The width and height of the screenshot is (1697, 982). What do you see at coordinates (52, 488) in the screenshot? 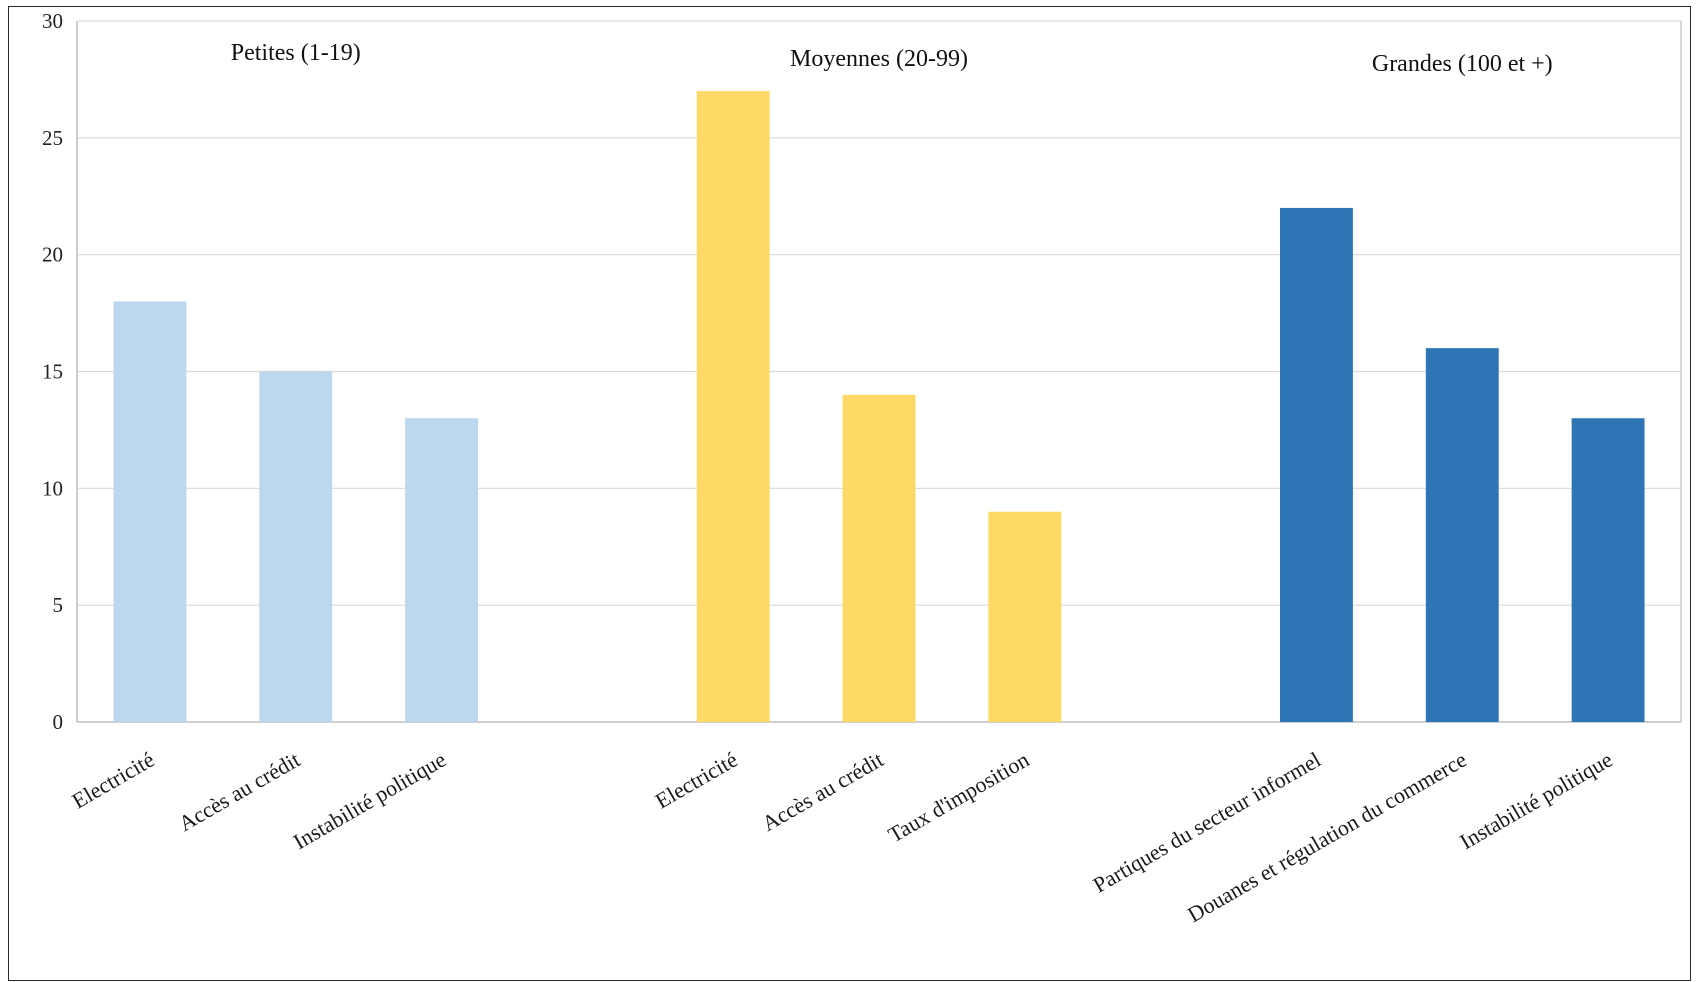
I see `y-tick-label: 10` at bounding box center [52, 488].